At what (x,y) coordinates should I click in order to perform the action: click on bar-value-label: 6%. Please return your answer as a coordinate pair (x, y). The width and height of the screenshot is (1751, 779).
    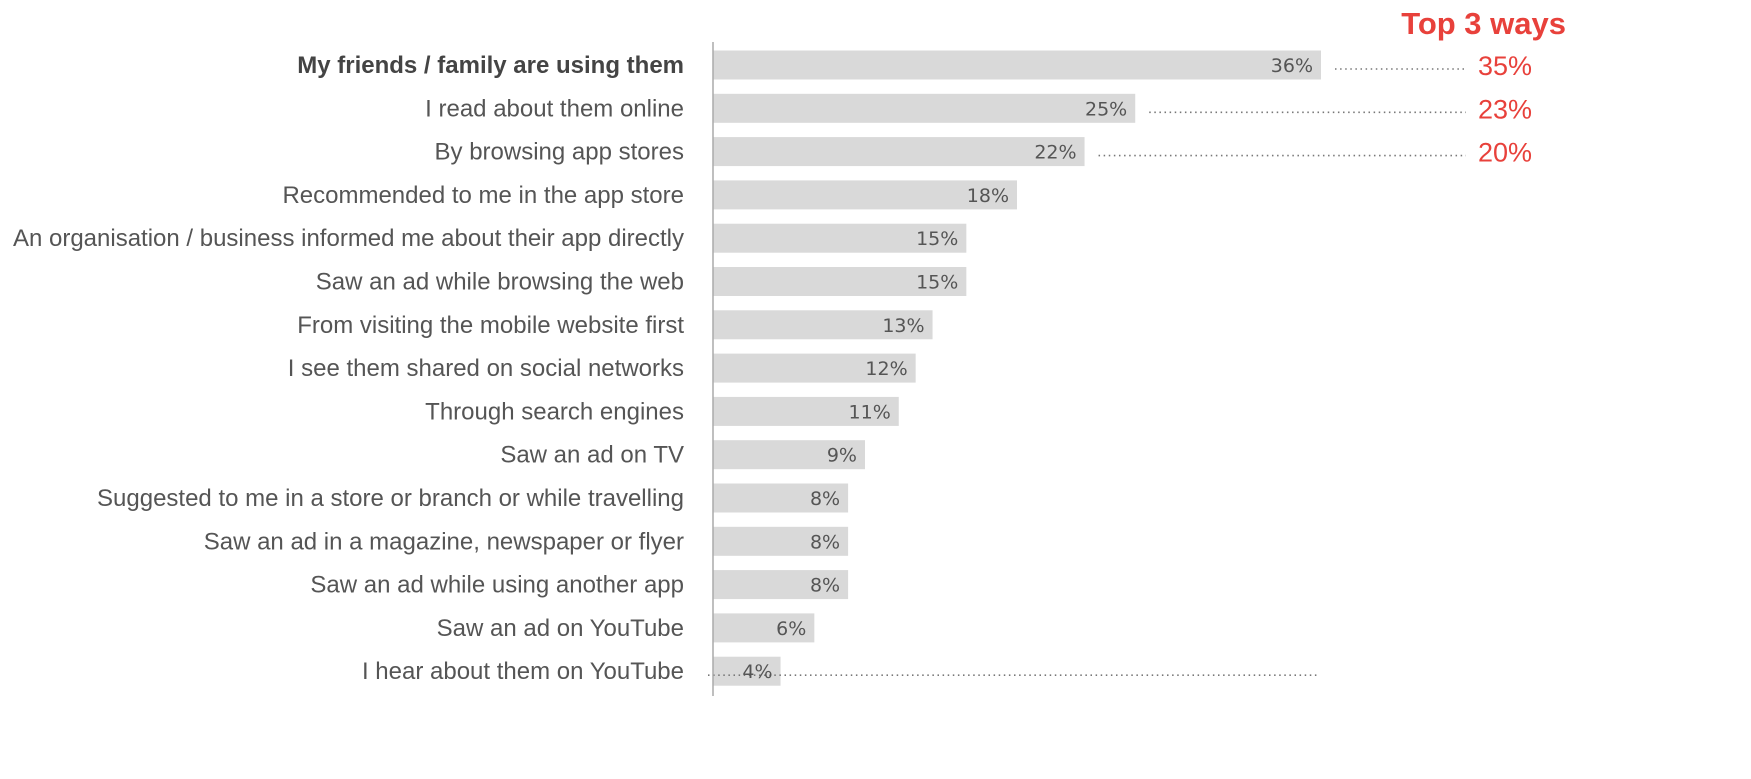
    Looking at the image, I should click on (791, 629).